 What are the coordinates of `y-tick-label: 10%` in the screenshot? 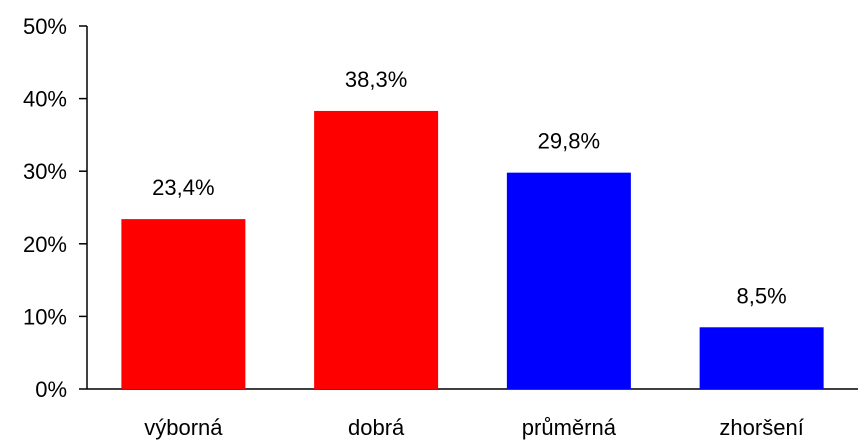 It's located at (45, 316).